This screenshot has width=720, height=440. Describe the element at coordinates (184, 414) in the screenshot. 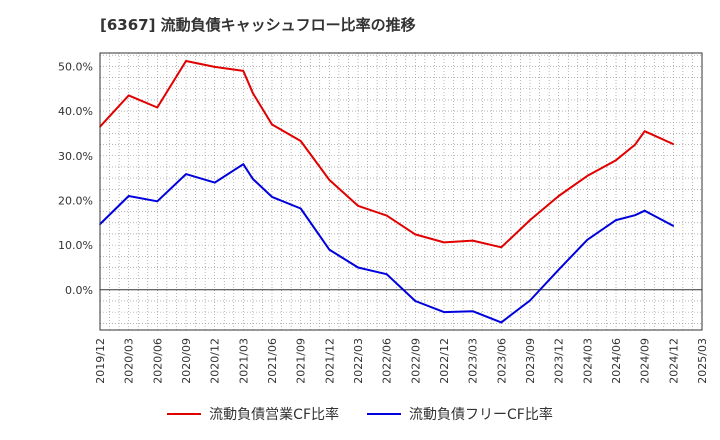

I see `legend-swatch-operating-cf` at that location.